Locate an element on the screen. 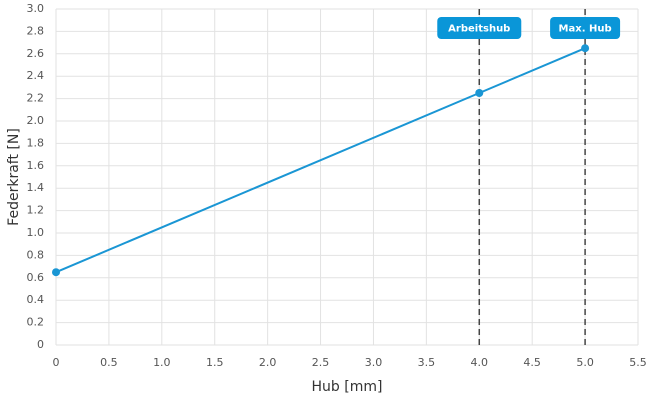  y-tick-label: 2.6 is located at coordinates (36, 53).